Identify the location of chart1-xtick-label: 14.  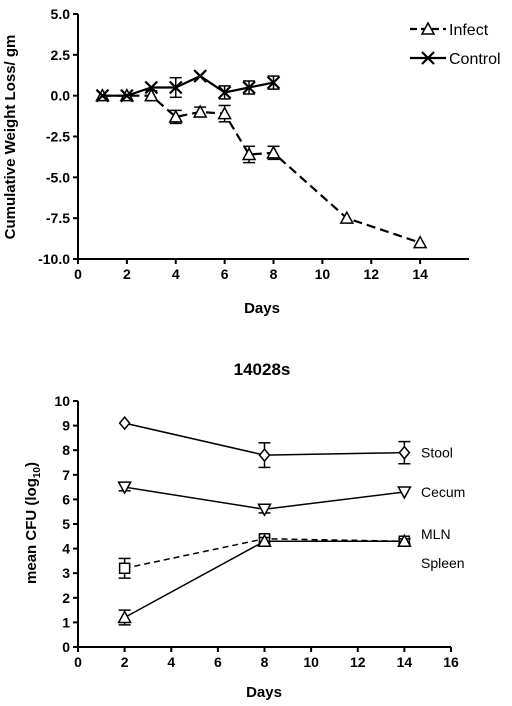
(420, 274).